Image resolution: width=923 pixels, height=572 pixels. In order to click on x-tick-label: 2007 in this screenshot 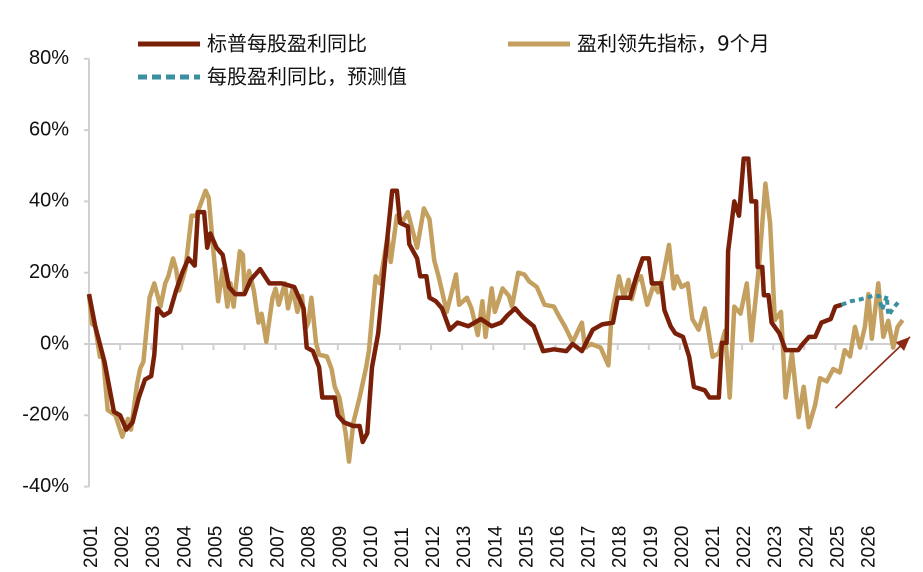, I will do `click(278, 547)`.